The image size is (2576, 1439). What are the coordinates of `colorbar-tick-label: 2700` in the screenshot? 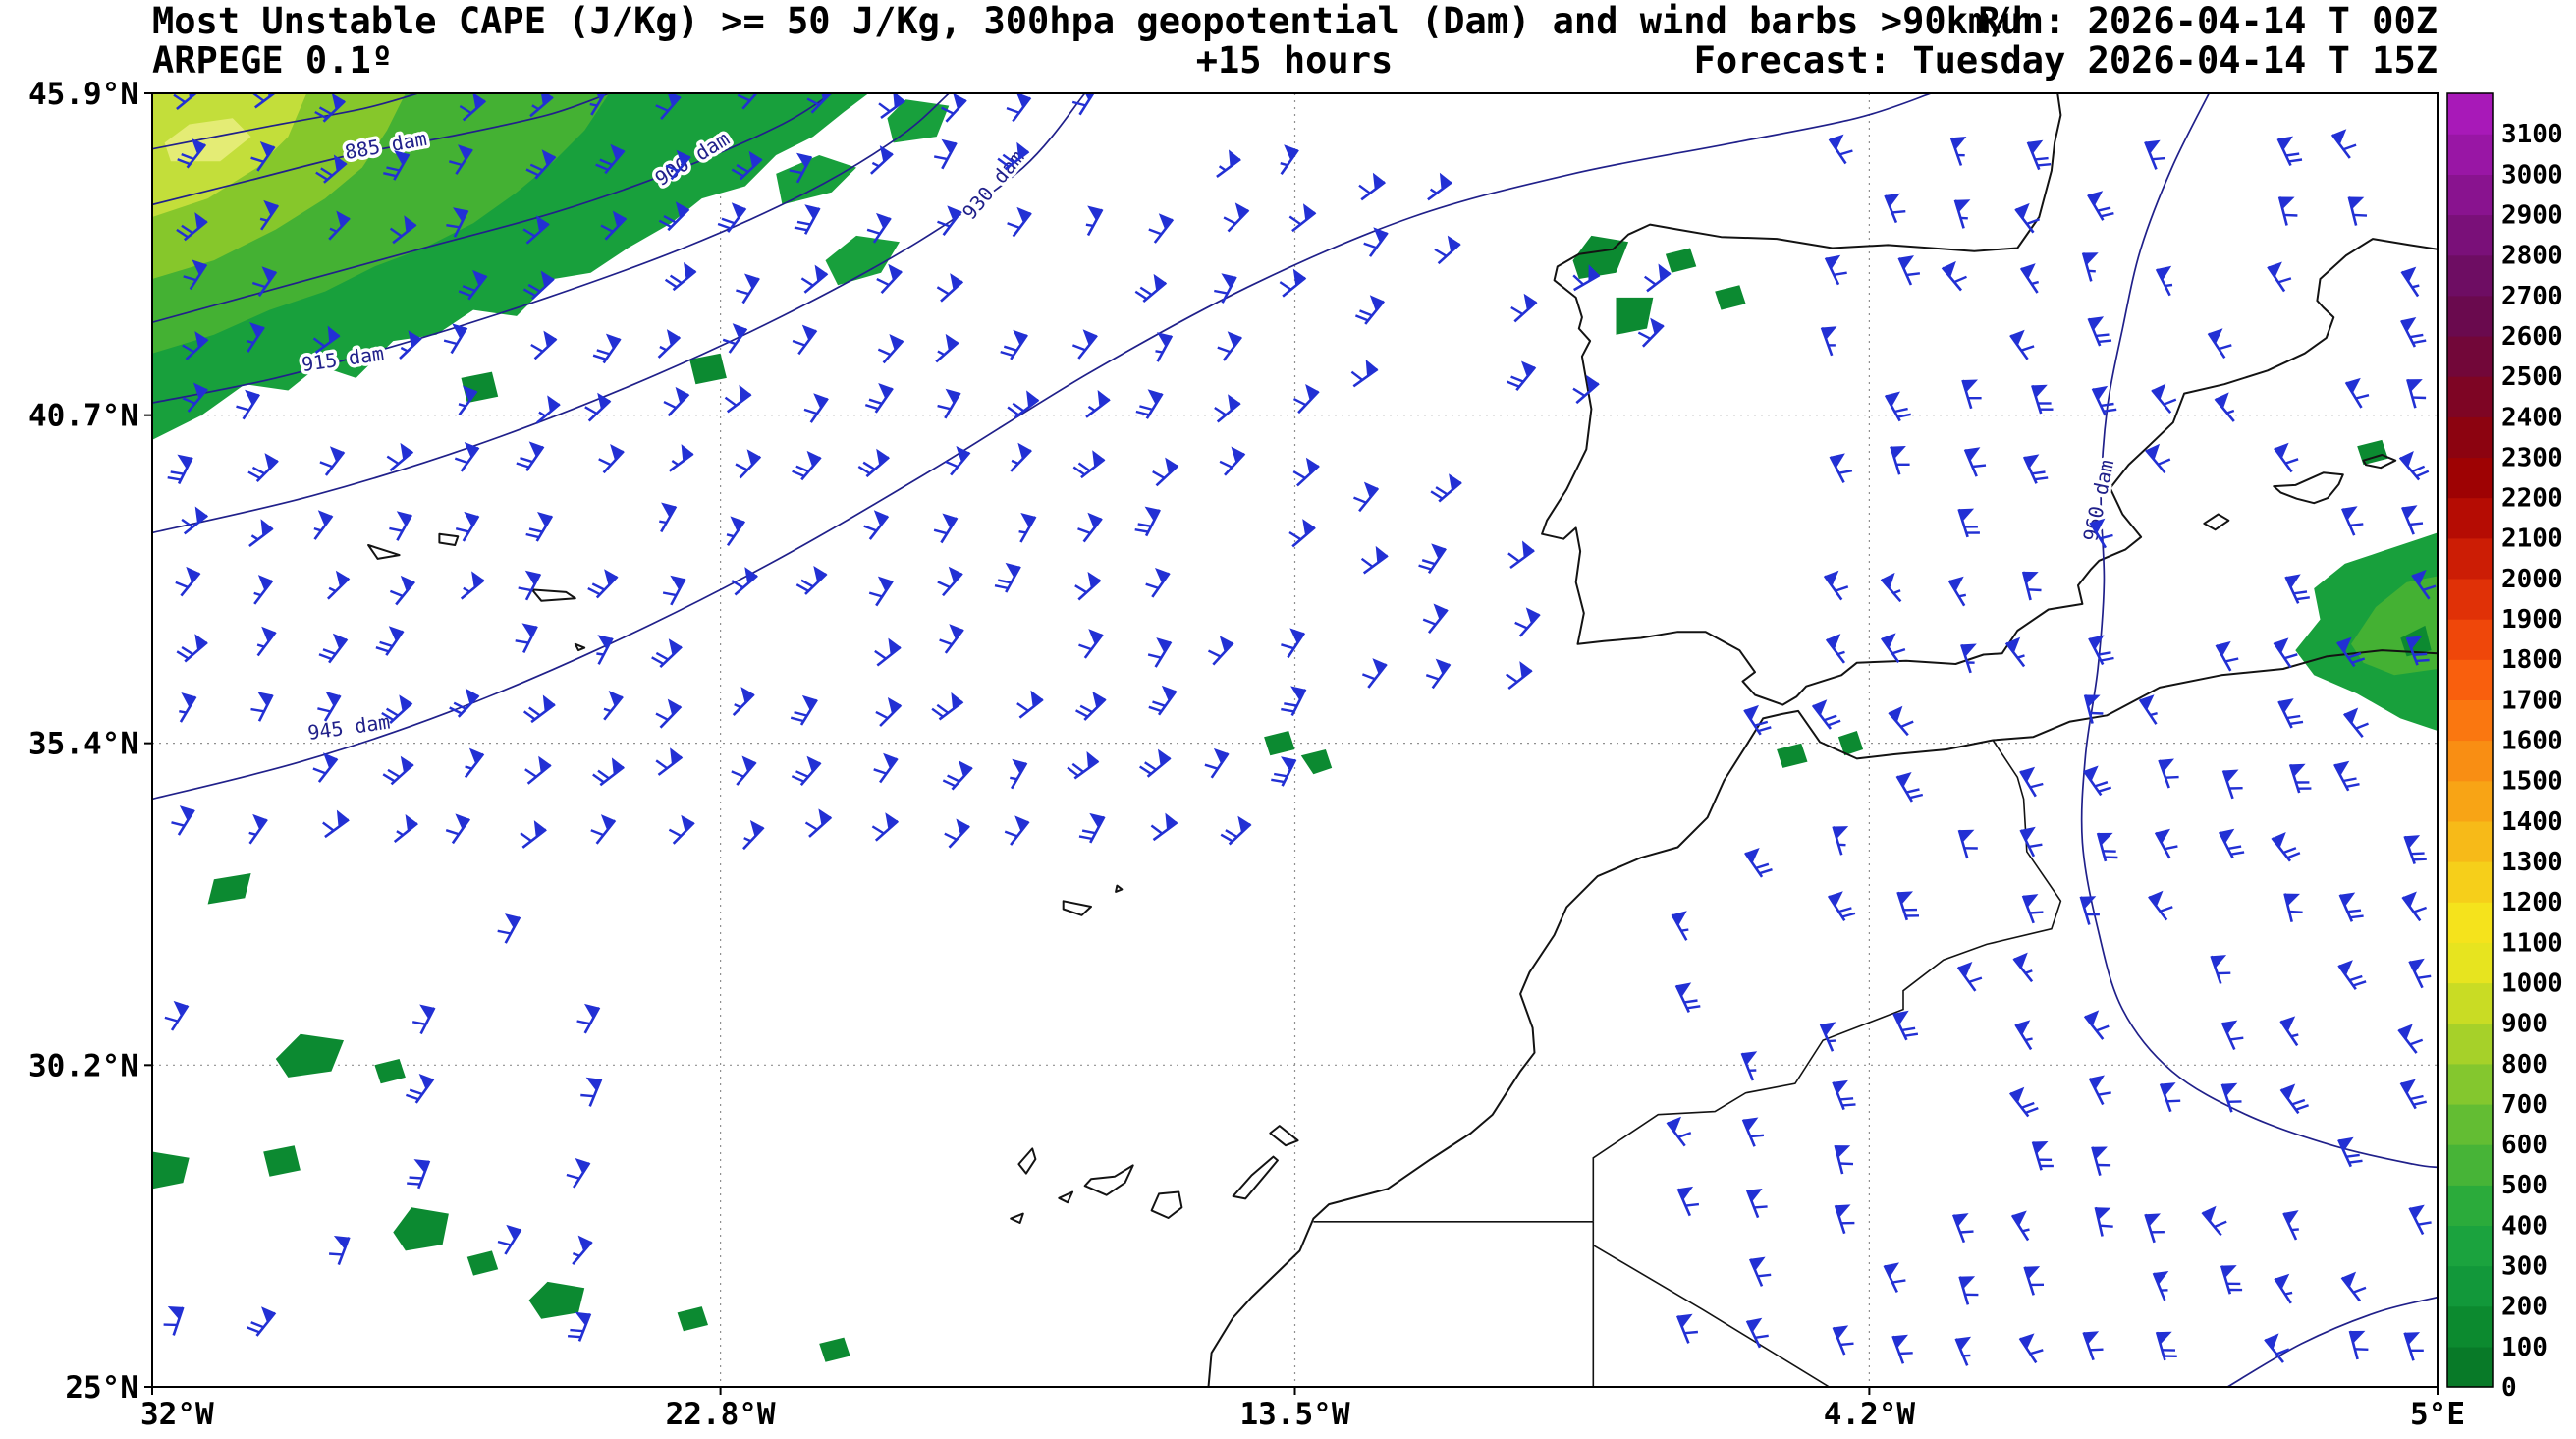 It's located at (2532, 297).